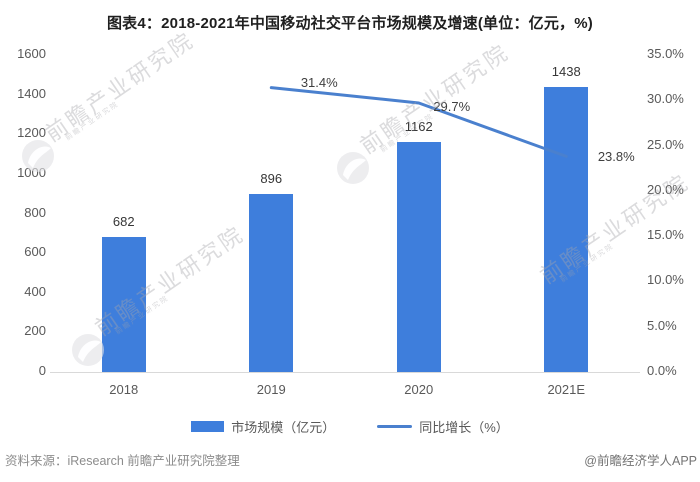  I want to click on y-axis-tick-right: 10.0%, so click(665, 280).